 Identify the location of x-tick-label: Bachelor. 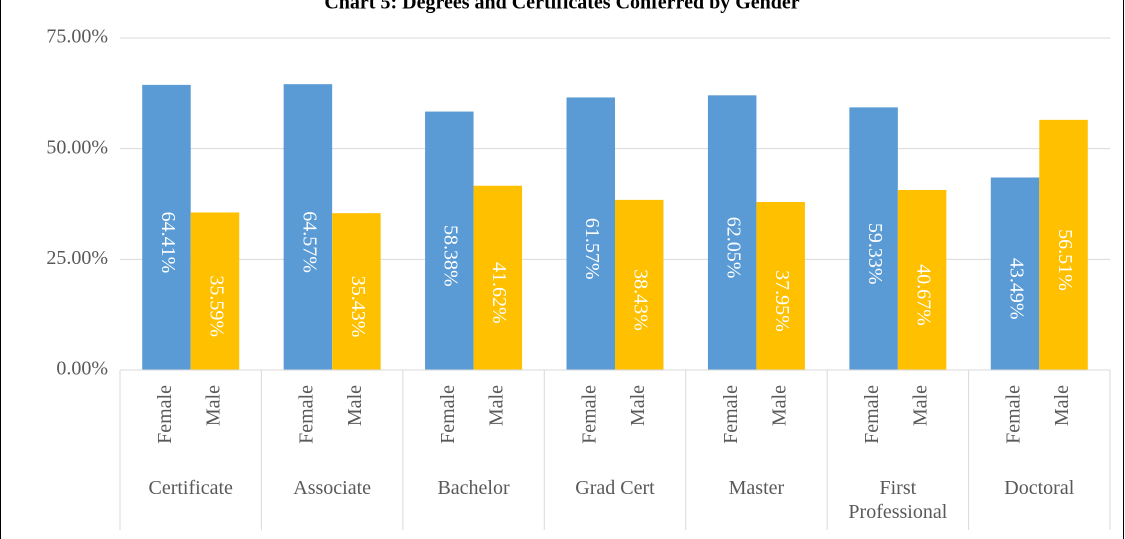
(473, 488).